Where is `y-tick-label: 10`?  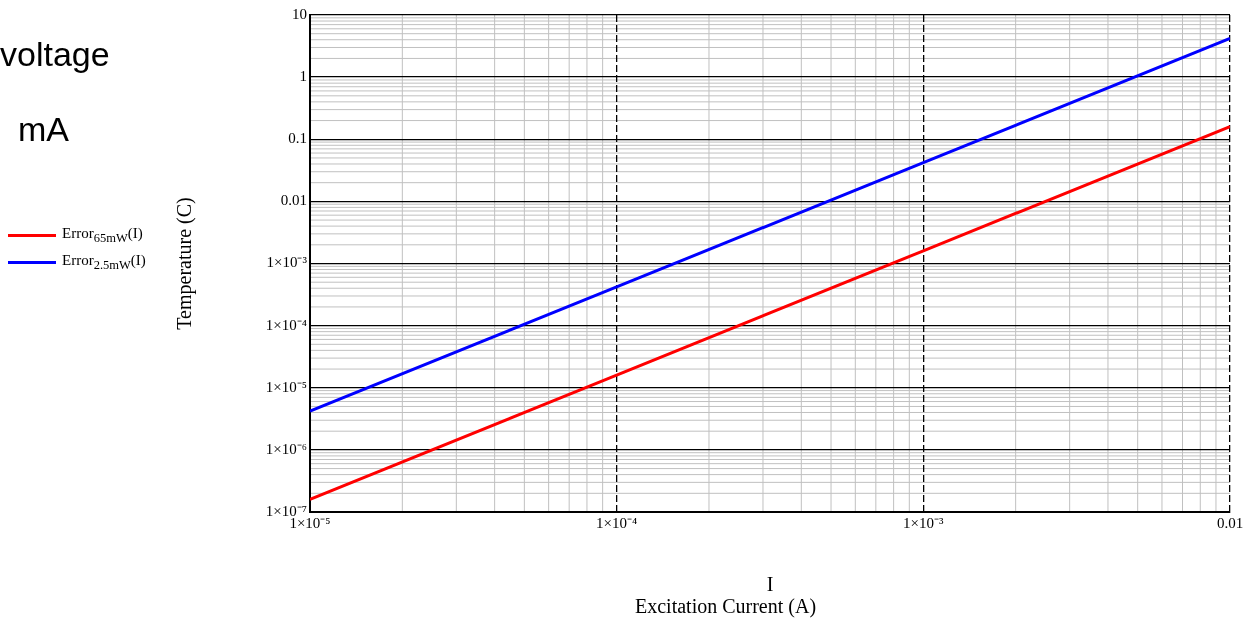
y-tick-label: 10 is located at coordinates (299, 13).